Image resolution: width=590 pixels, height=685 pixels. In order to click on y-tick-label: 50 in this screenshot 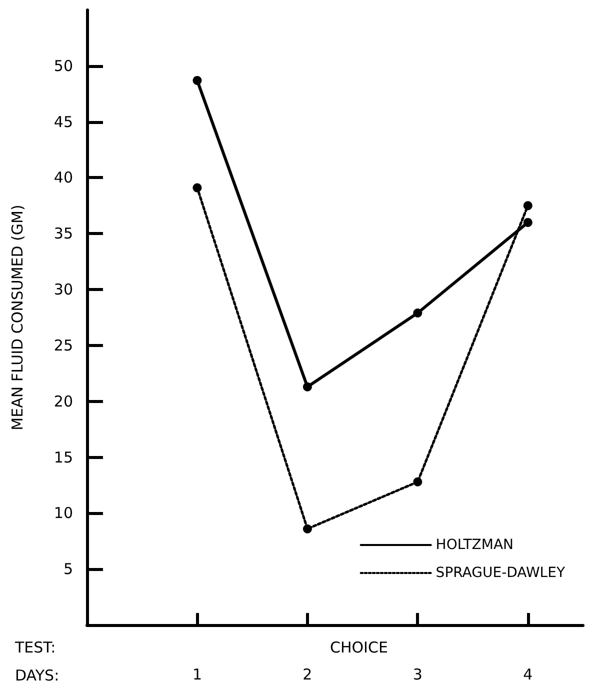, I will do `click(63, 65)`.